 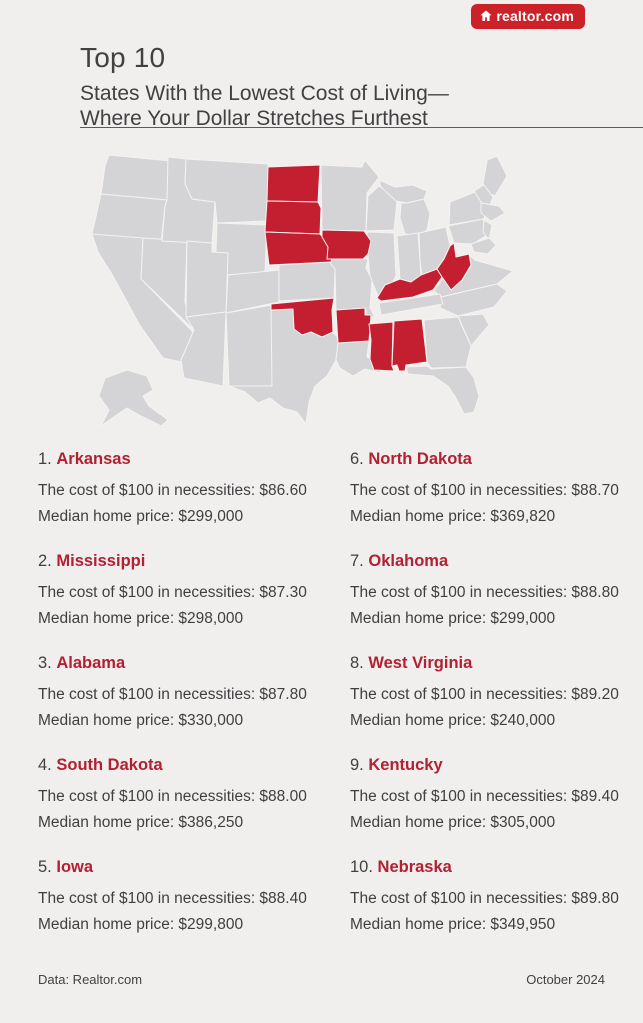 I want to click on item-cost-line: The cost of $100 in necessities: $88.00, so click(x=172, y=796).